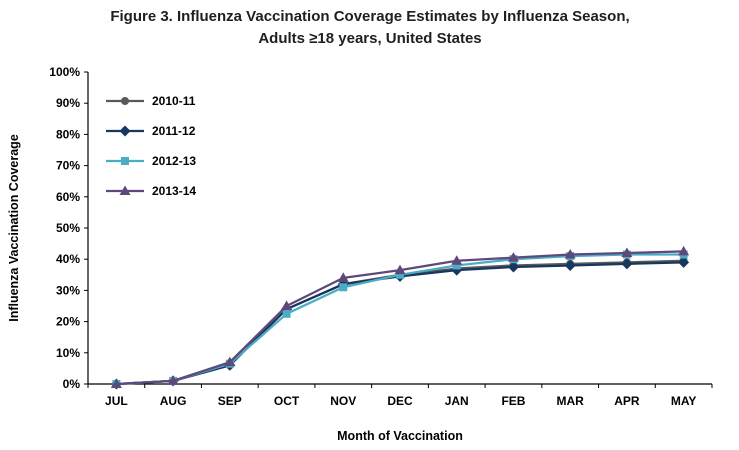 The width and height of the screenshot is (739, 450). What do you see at coordinates (68, 134) in the screenshot?
I see `y-tick-label: 80%` at bounding box center [68, 134].